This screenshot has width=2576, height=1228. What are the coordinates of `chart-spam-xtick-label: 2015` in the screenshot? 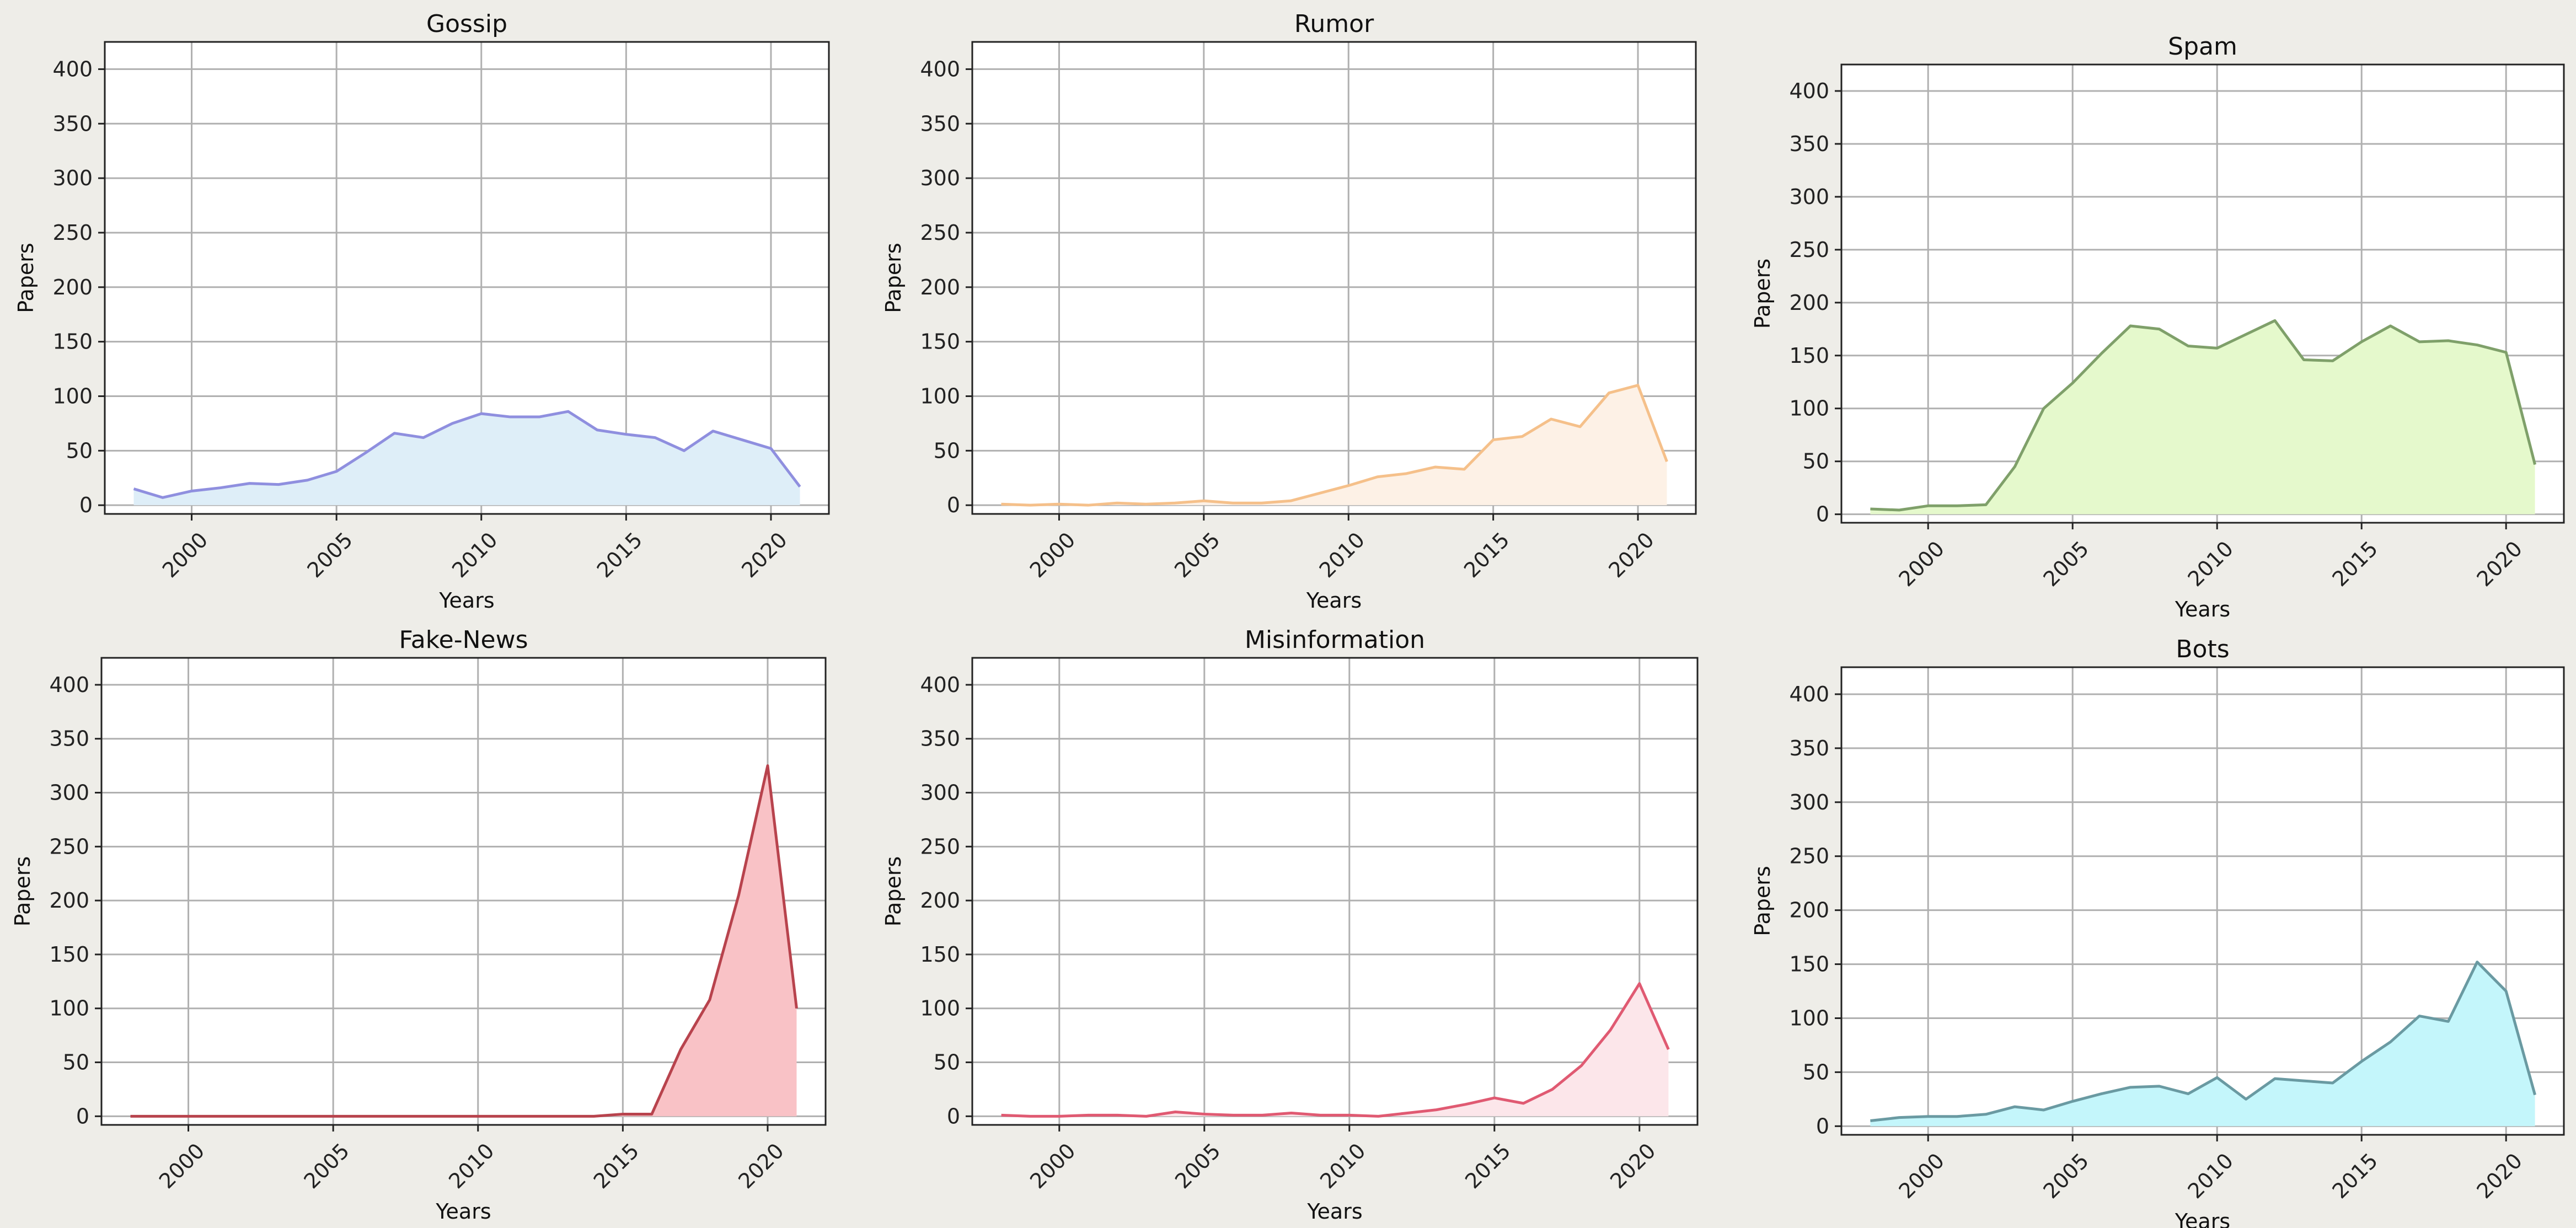 It's located at (2355, 564).